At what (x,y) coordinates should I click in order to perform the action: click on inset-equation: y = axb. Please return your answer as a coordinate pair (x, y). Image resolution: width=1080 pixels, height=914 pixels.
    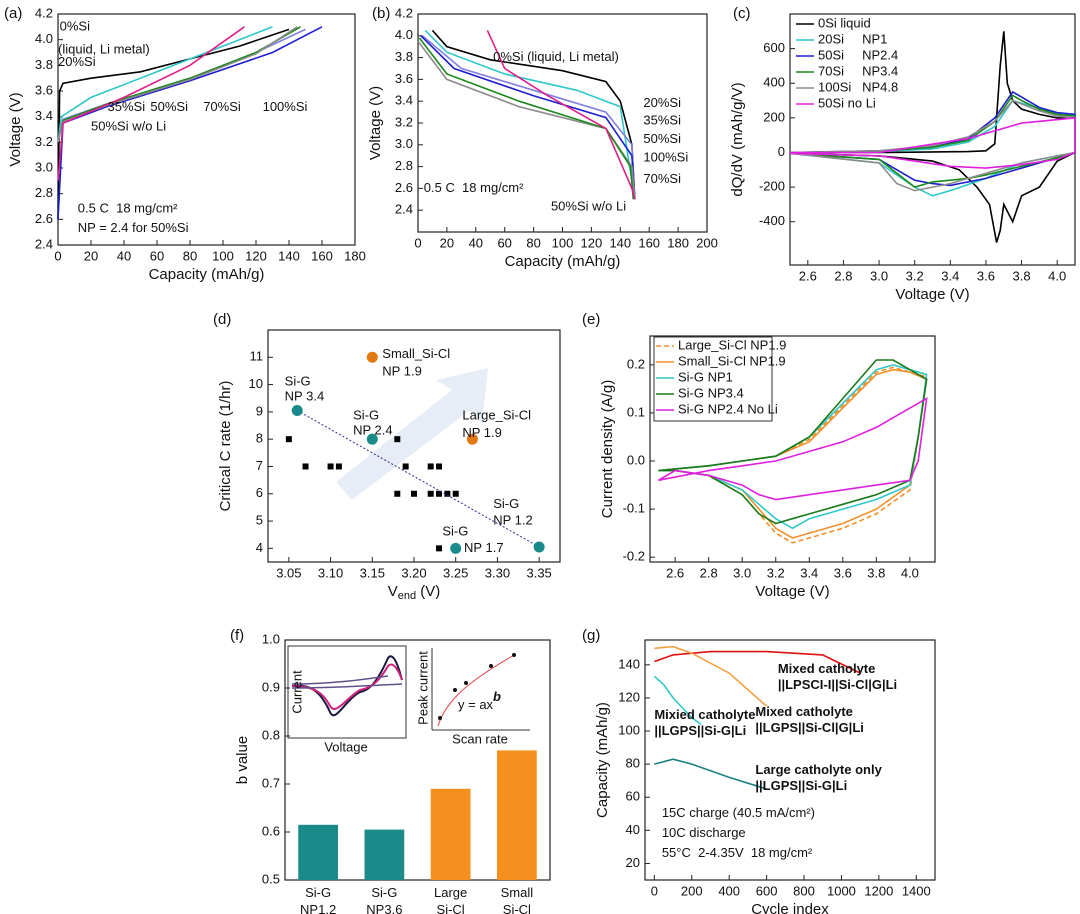
    Looking at the image, I should click on (479, 700).